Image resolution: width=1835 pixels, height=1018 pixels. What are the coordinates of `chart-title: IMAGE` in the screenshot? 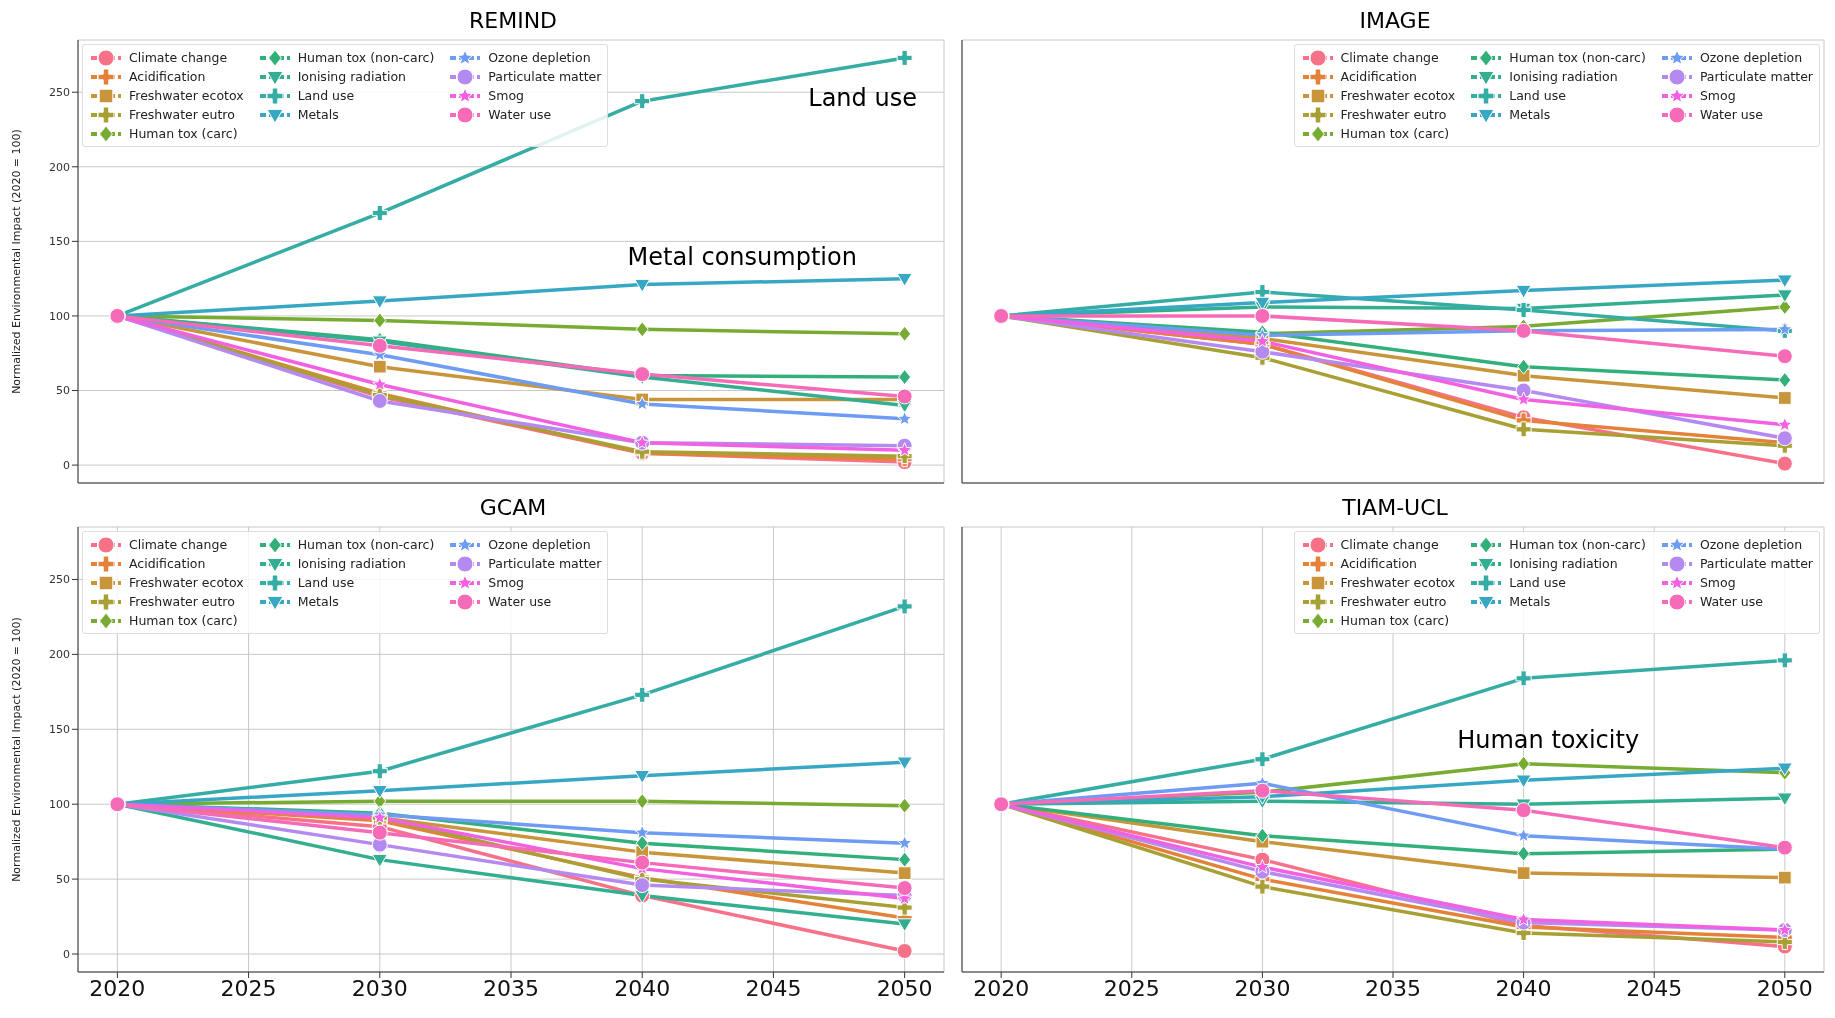 It's located at (1395, 21).